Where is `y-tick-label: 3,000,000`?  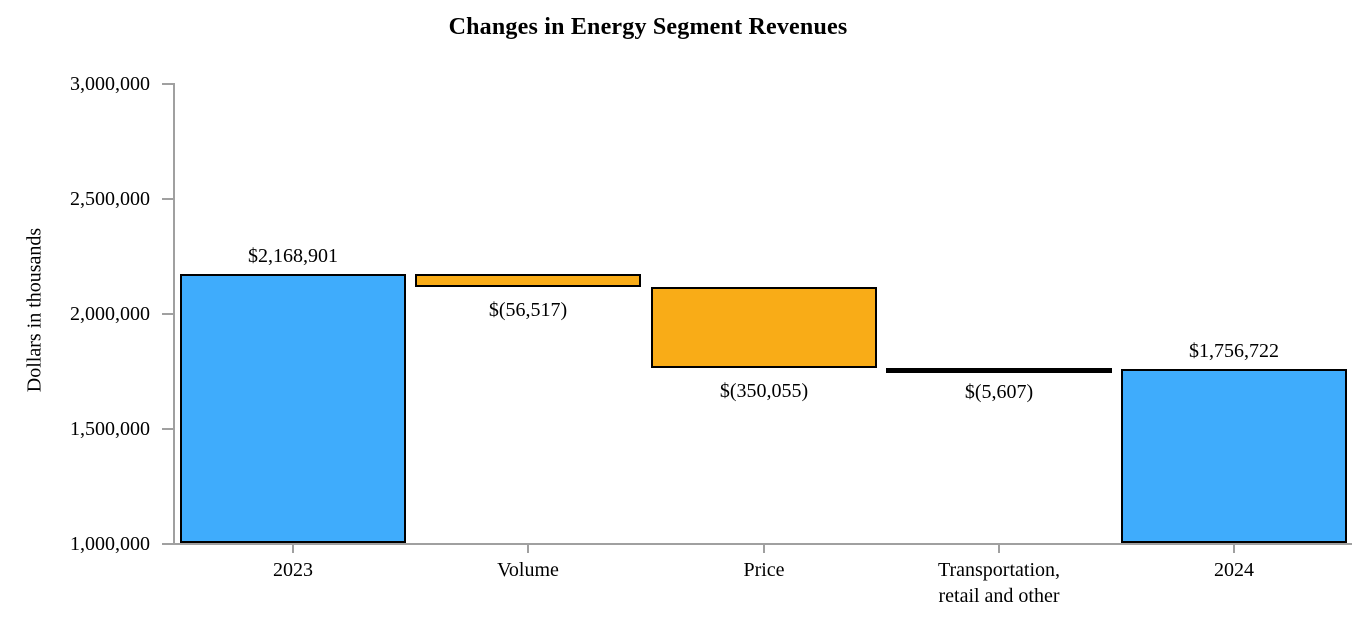 y-tick-label: 3,000,000 is located at coordinates (110, 84).